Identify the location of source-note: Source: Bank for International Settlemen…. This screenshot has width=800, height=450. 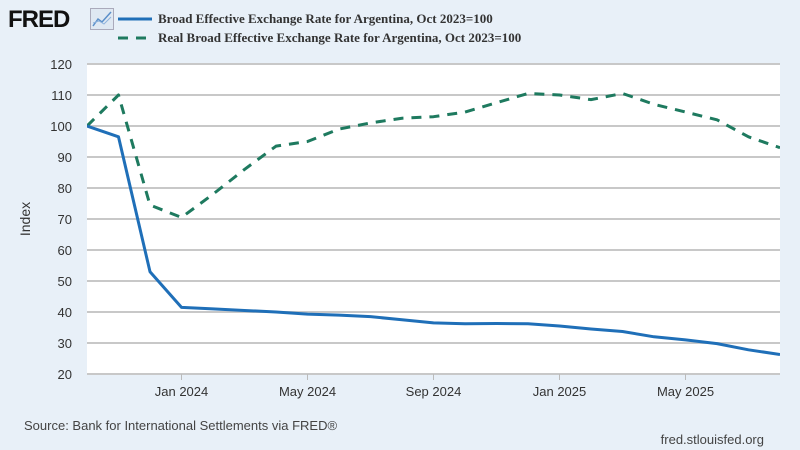
(181, 425).